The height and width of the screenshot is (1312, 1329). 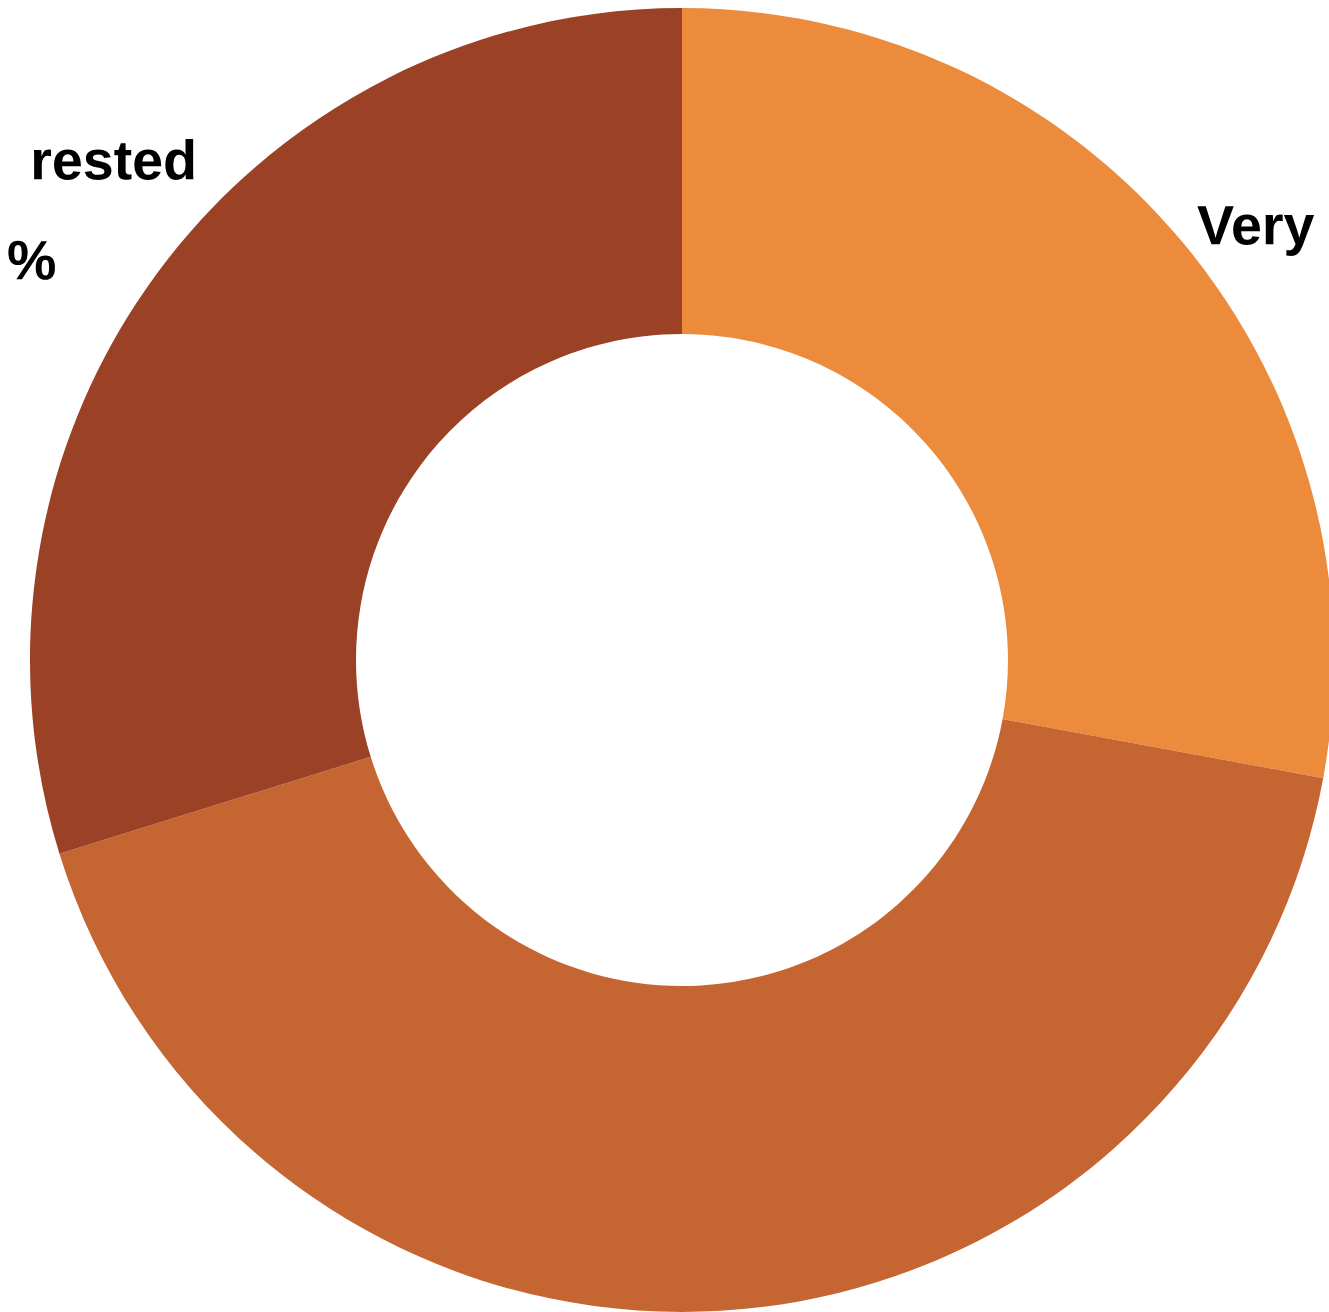 What do you see at coordinates (1256, 231) in the screenshot?
I see `slice-label: Very` at bounding box center [1256, 231].